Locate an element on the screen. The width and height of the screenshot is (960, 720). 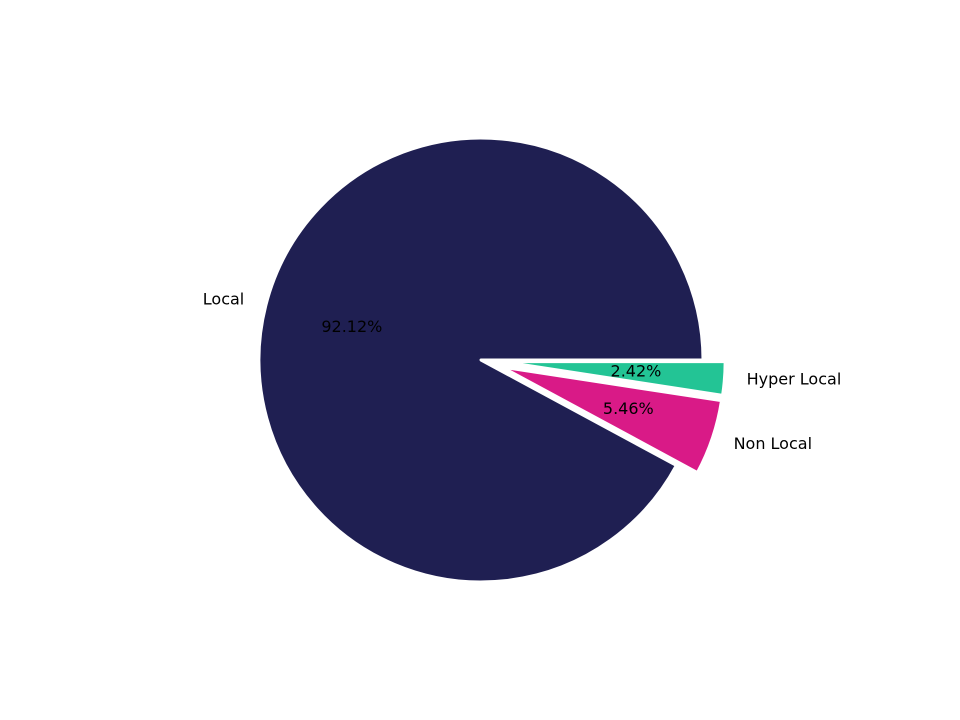
percent-label: 2.42% is located at coordinates (636, 370).